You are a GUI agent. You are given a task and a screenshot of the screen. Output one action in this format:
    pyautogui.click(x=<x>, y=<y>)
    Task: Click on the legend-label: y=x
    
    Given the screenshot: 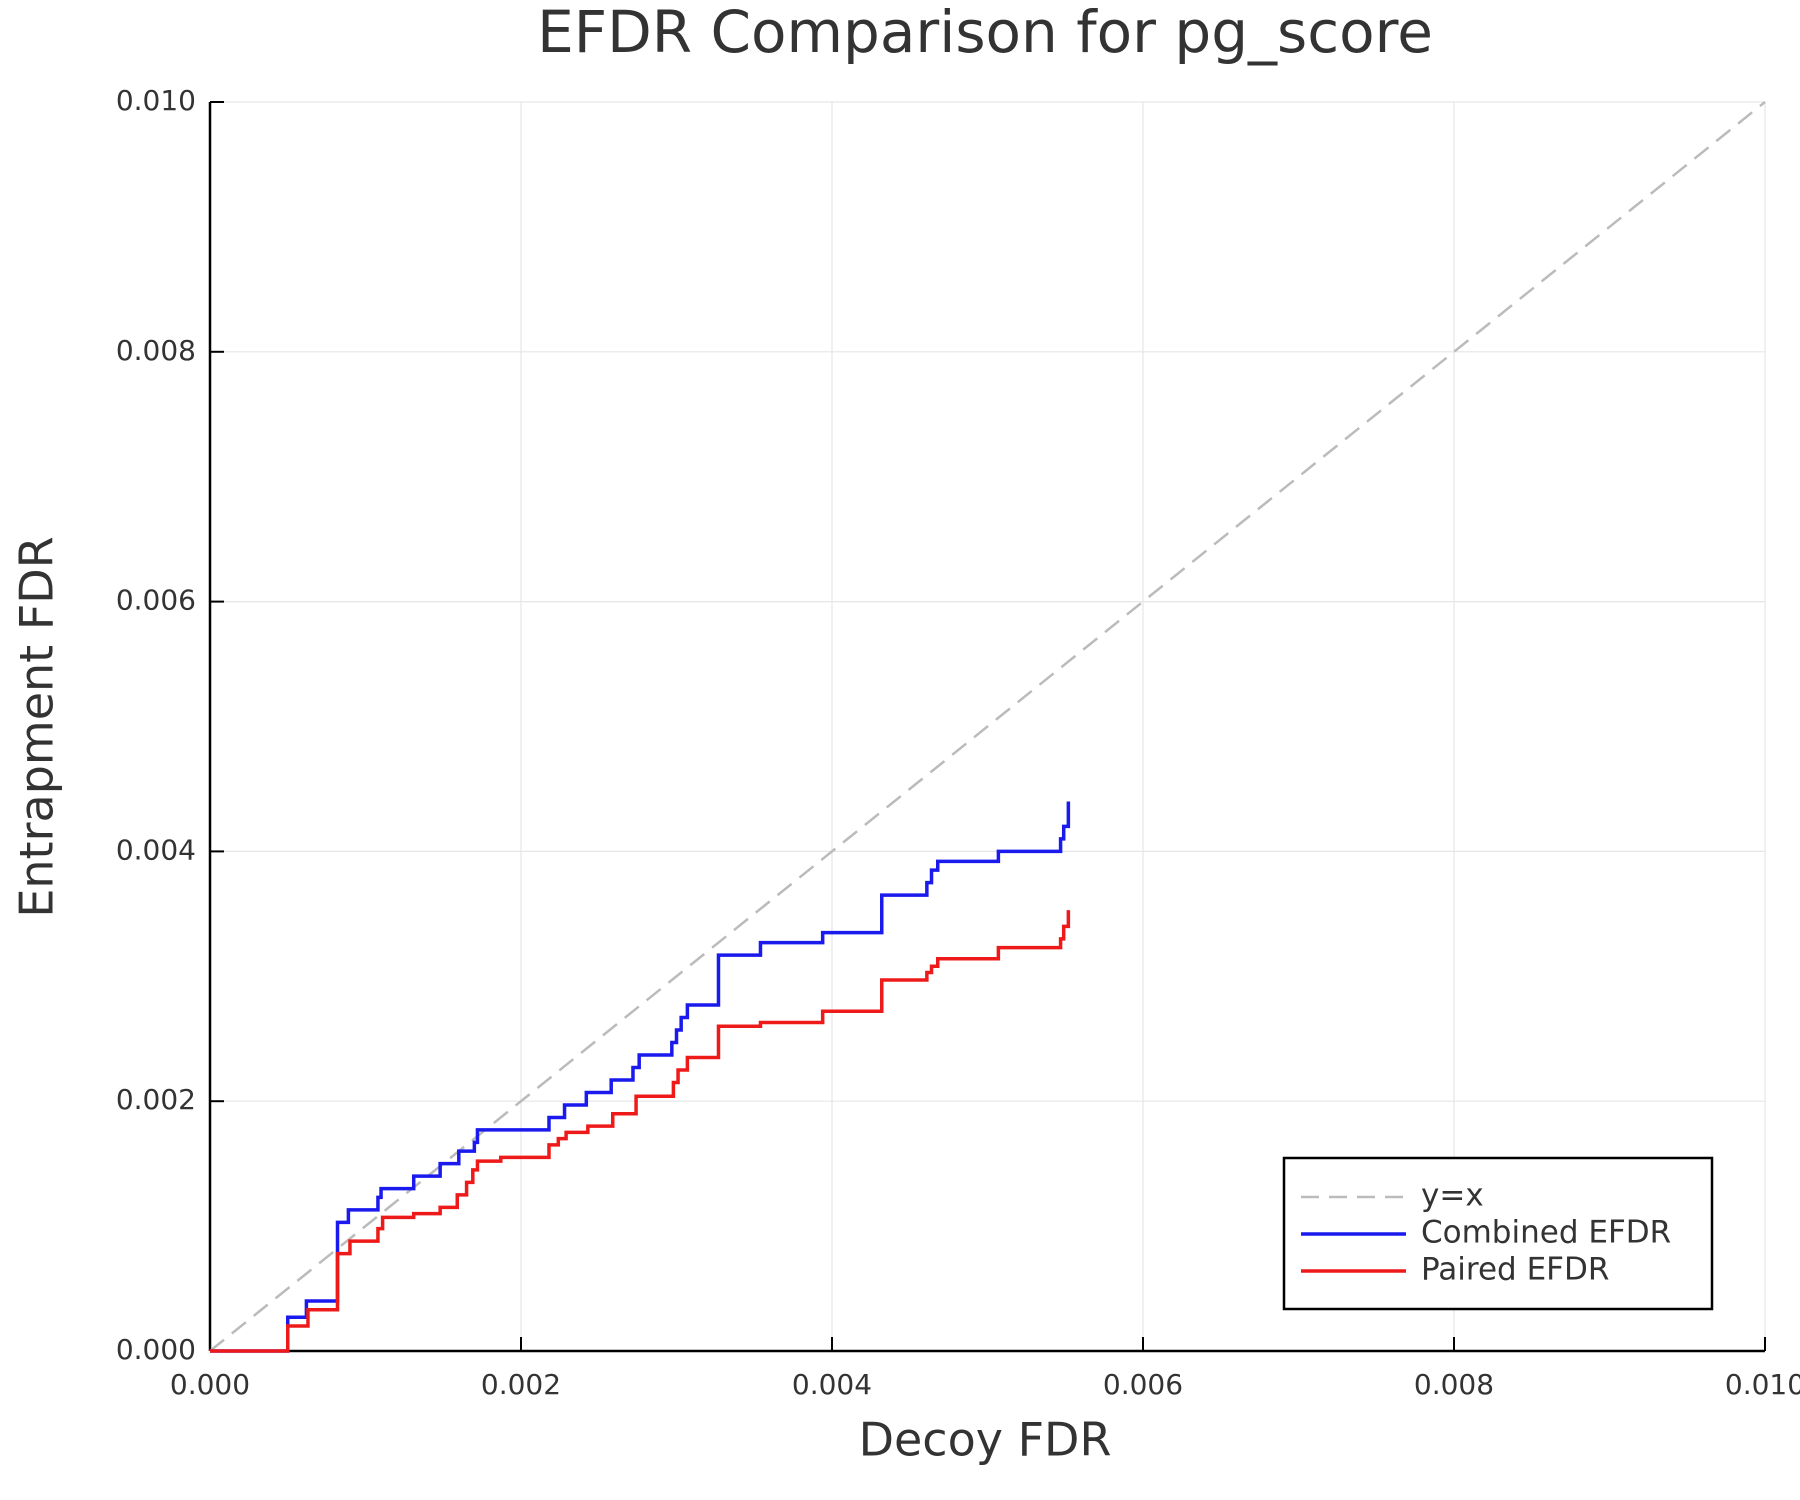 What is the action you would take?
    pyautogui.click(x=1452, y=1196)
    